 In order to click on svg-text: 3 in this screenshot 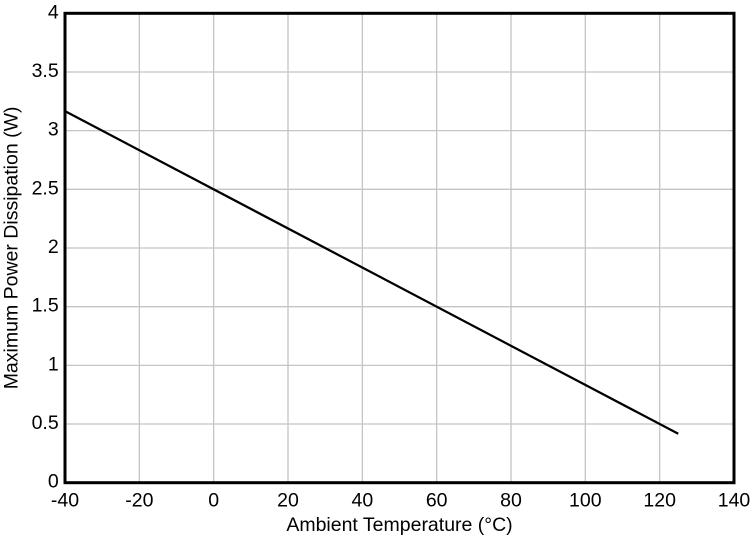, I will do `click(53, 130)`.